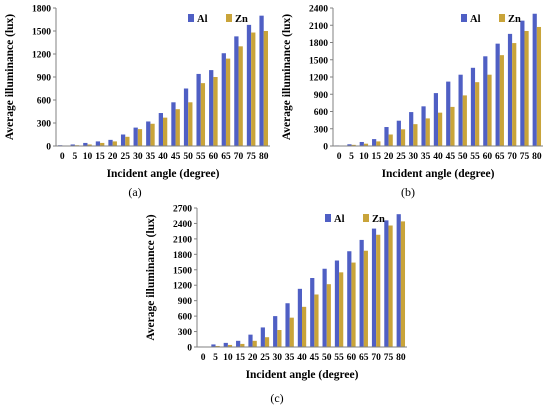 The height and width of the screenshot is (408, 550). I want to click on x-tick-label: 0, so click(62, 157).